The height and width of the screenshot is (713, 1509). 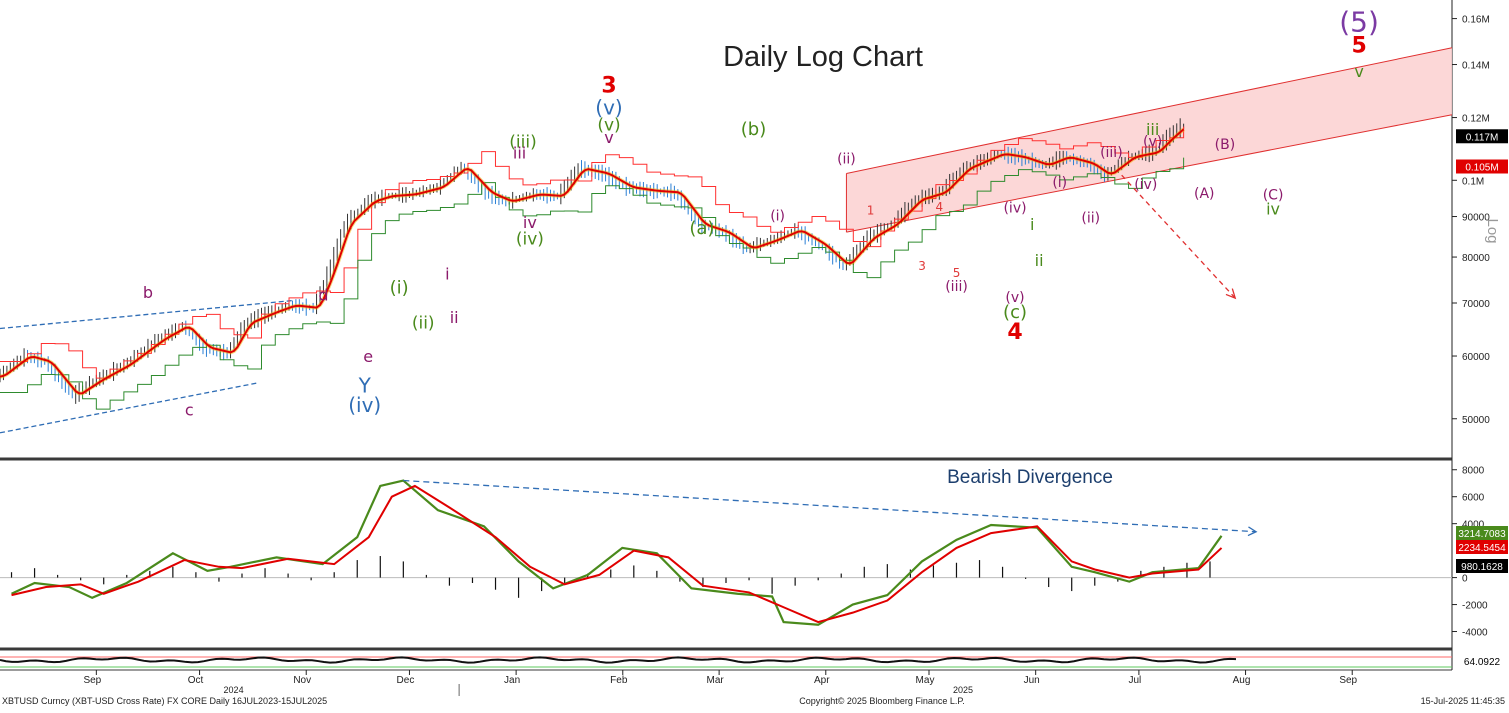 I want to click on osc-y-tick-label: 6000, so click(x=1473, y=498).